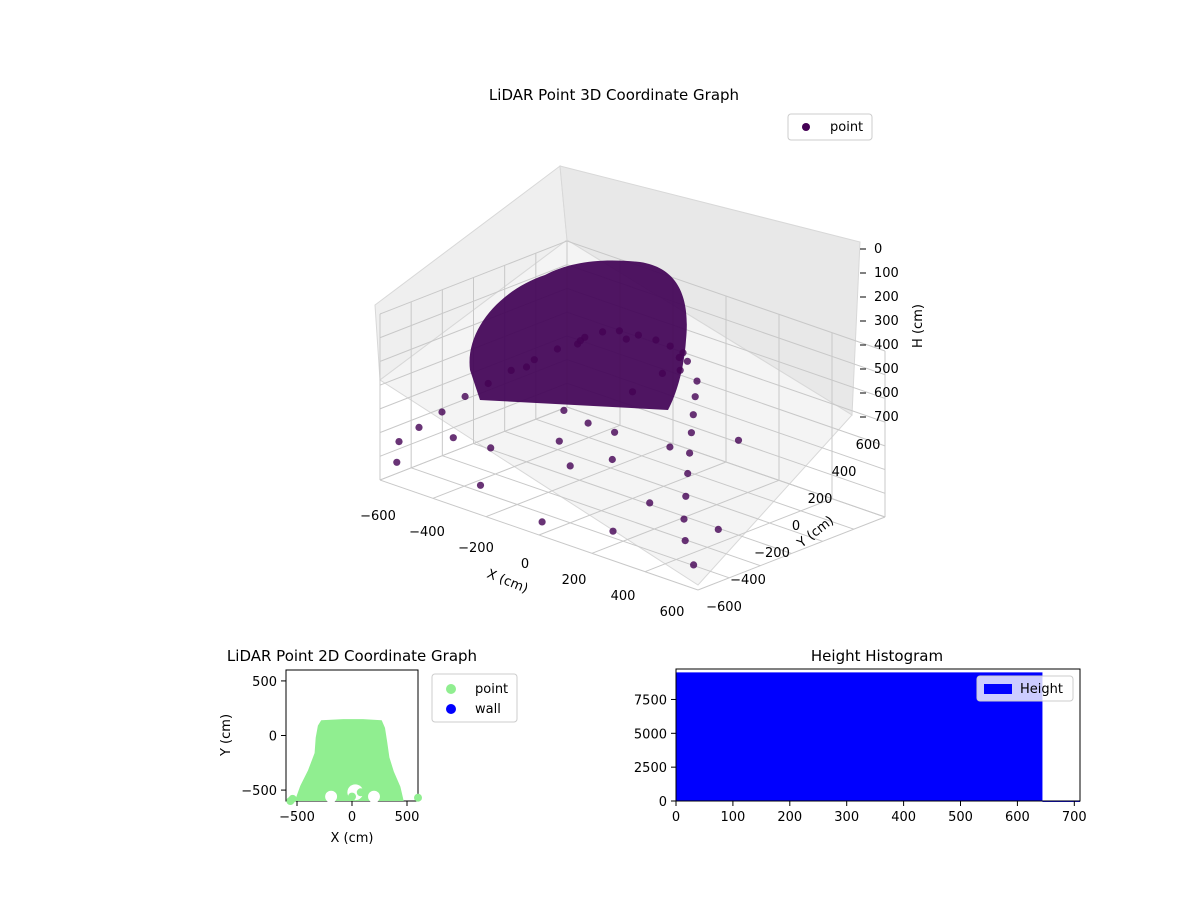  I want to click on y-tick-label-3d: −400, so click(748, 580).